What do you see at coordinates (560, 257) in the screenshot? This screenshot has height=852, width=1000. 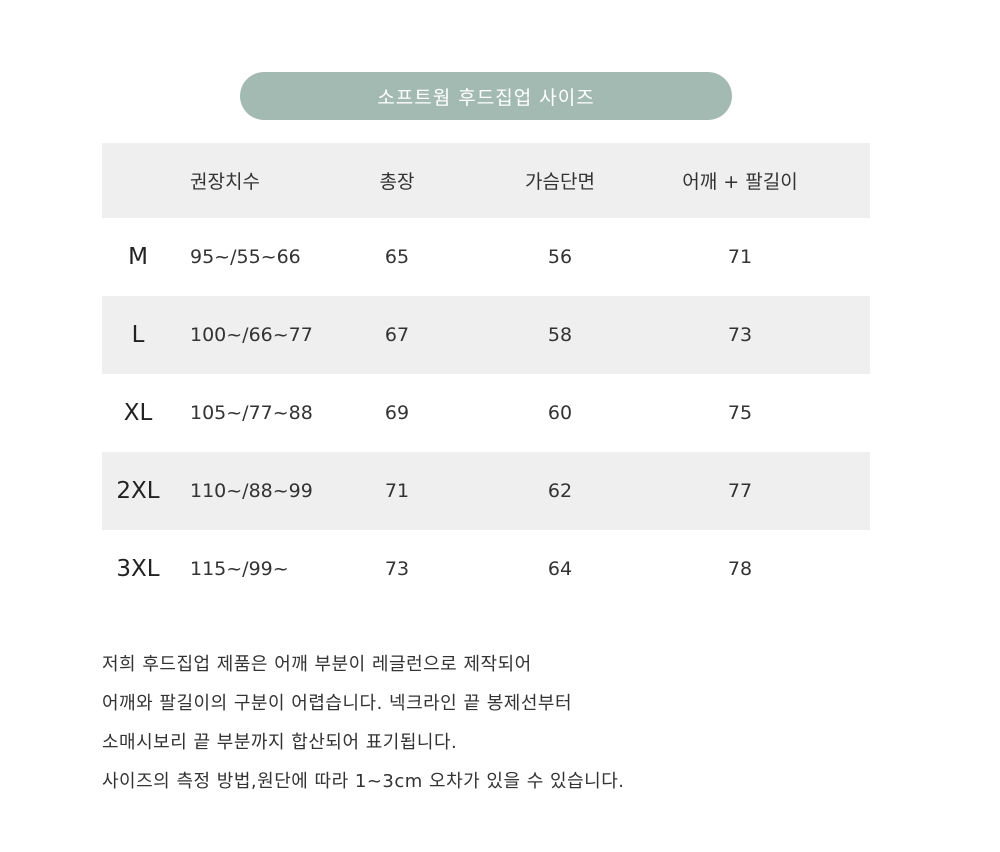 I see `cell-chest: 56` at bounding box center [560, 257].